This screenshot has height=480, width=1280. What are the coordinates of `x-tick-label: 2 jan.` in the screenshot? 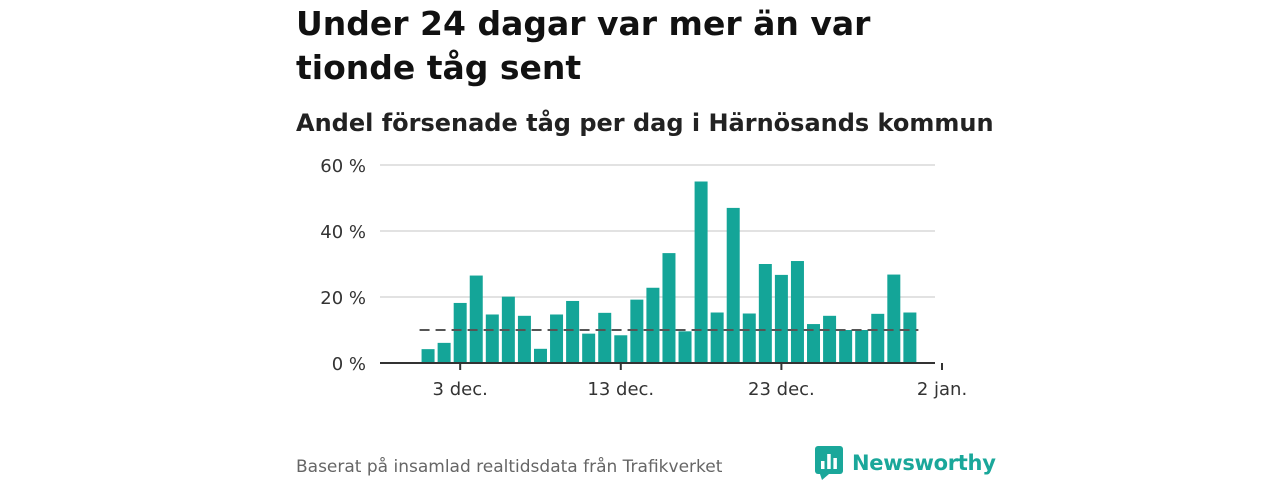 It's located at (942, 389).